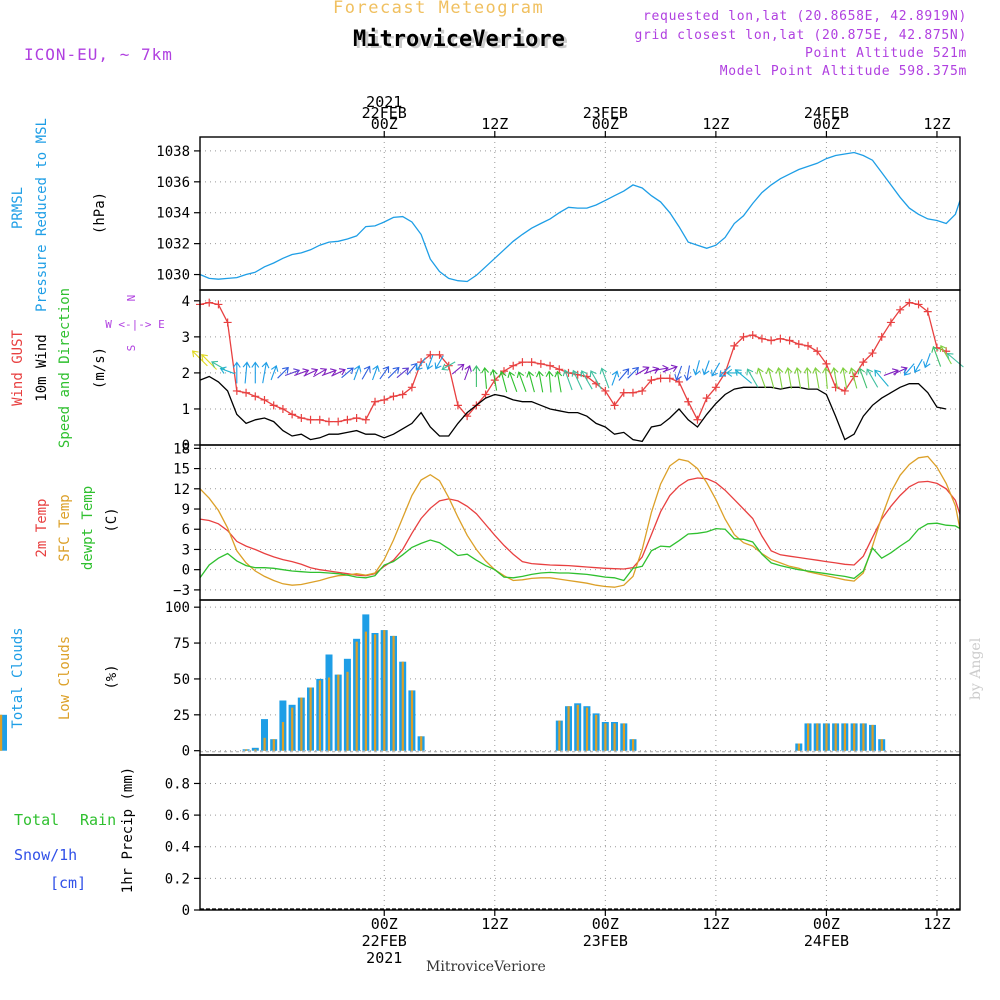 The height and width of the screenshot is (1000, 1000). I want to click on top-time-label: 12Z, so click(494, 124).